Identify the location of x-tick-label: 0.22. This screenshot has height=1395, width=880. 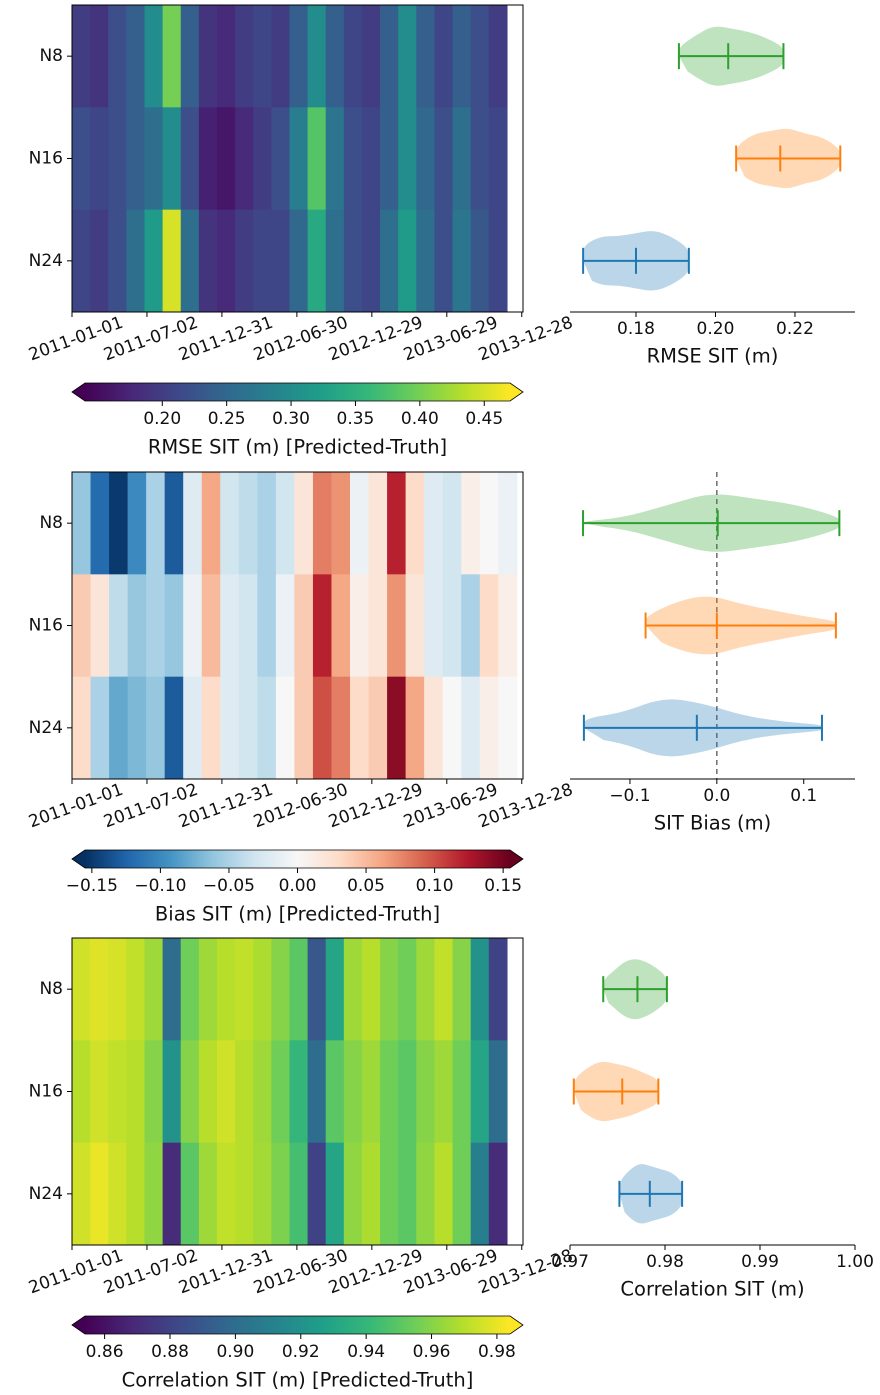
(795, 329).